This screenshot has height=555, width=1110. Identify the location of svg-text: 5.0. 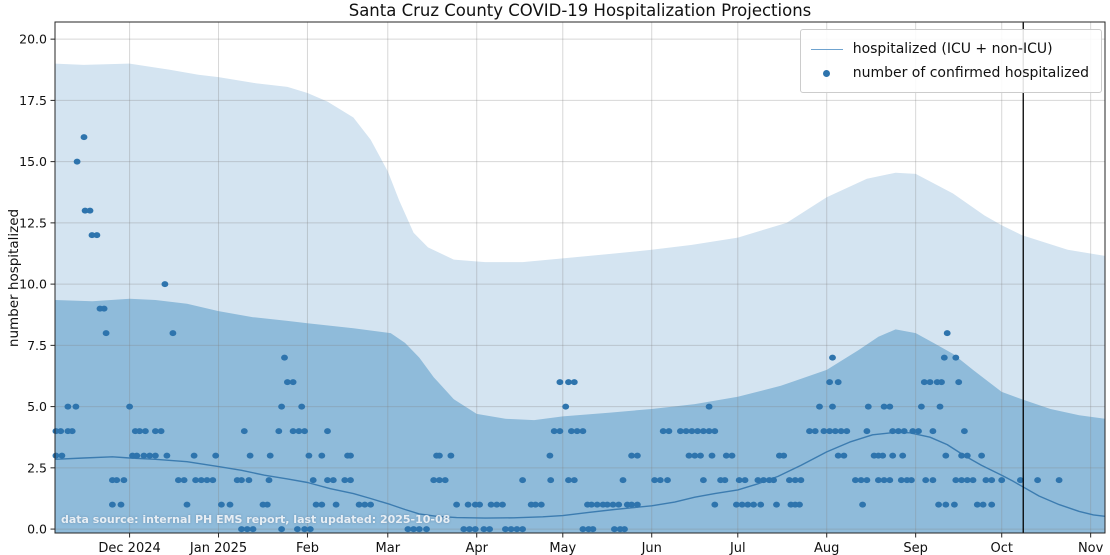
(37, 406).